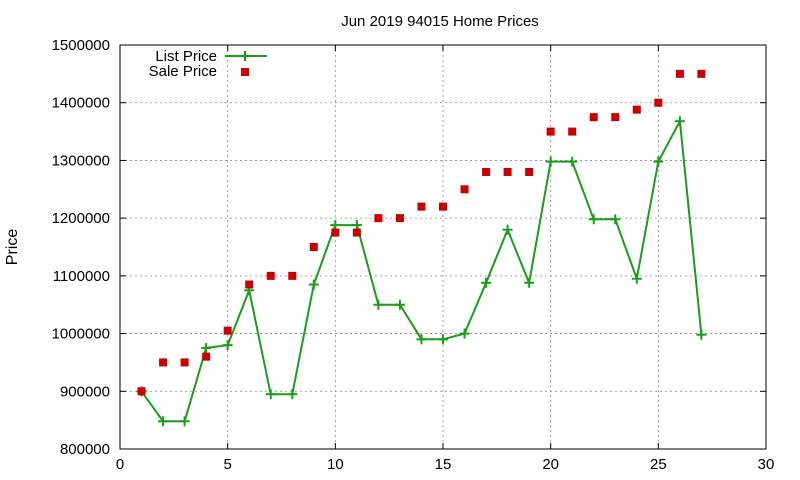 This screenshot has height=480, width=800. Describe the element at coordinates (186, 56) in the screenshot. I see `legend-label-list-price: List Price` at that location.